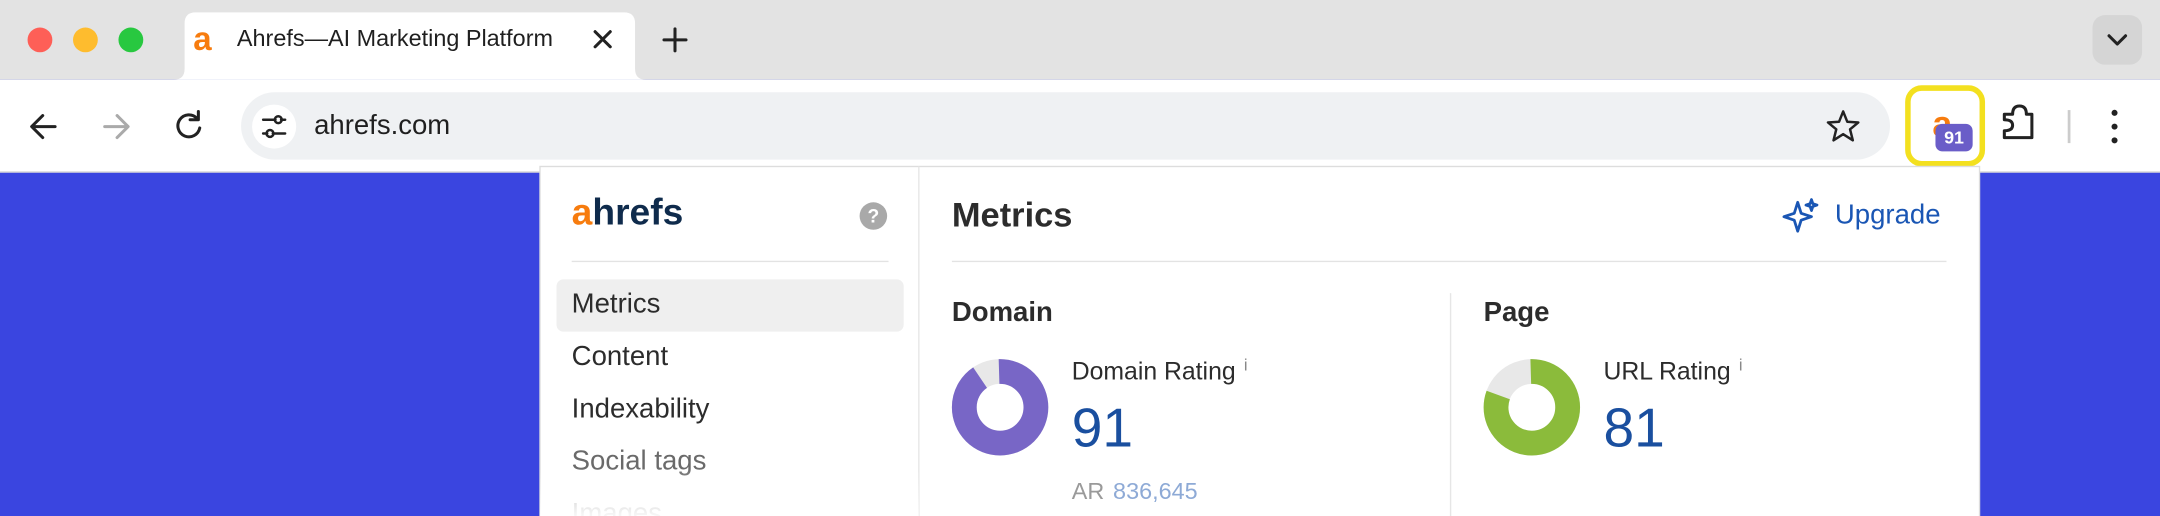 The width and height of the screenshot is (2160, 516). Describe the element at coordinates (1155, 491) in the screenshot. I see `ar-value: 836,645` at that location.